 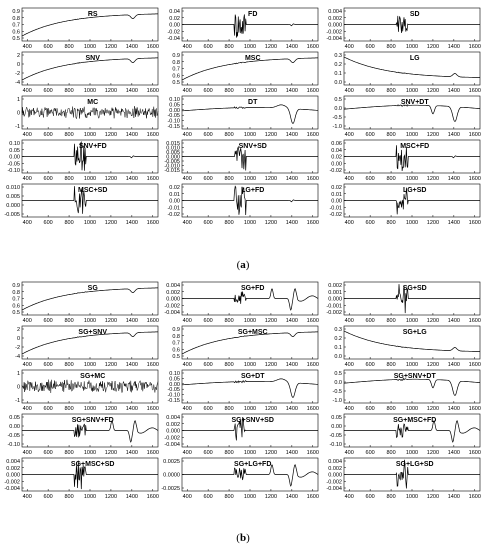 I want to click on y-tick-label: 0.5, so click(x=338, y=374).